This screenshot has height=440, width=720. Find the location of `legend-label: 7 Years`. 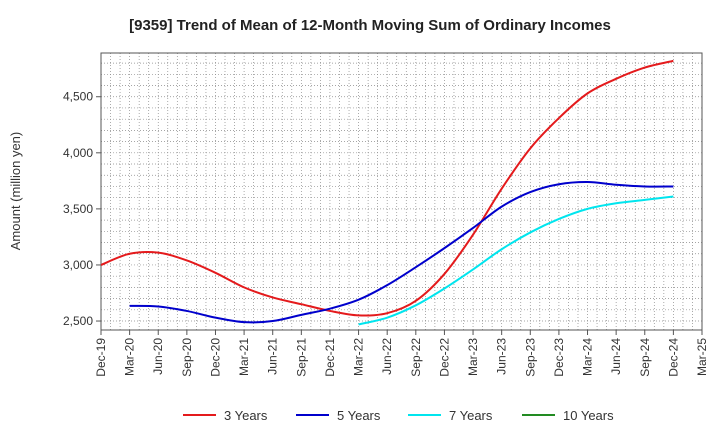

legend-label: 7 Years is located at coordinates (471, 415).